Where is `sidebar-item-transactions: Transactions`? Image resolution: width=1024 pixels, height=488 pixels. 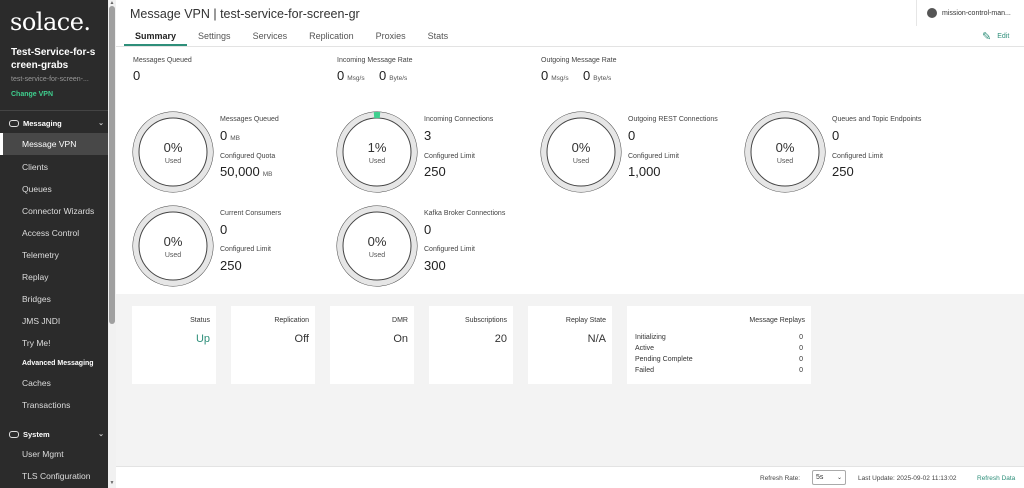 sidebar-item-transactions: Transactions is located at coordinates (46, 405).